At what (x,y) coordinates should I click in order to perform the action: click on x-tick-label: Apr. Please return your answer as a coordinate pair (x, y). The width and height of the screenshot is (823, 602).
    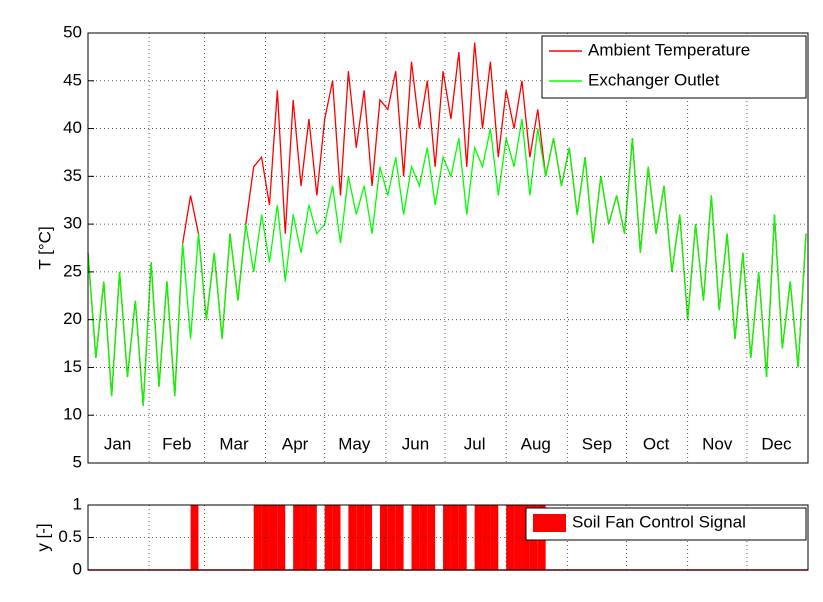
    Looking at the image, I should click on (295, 443).